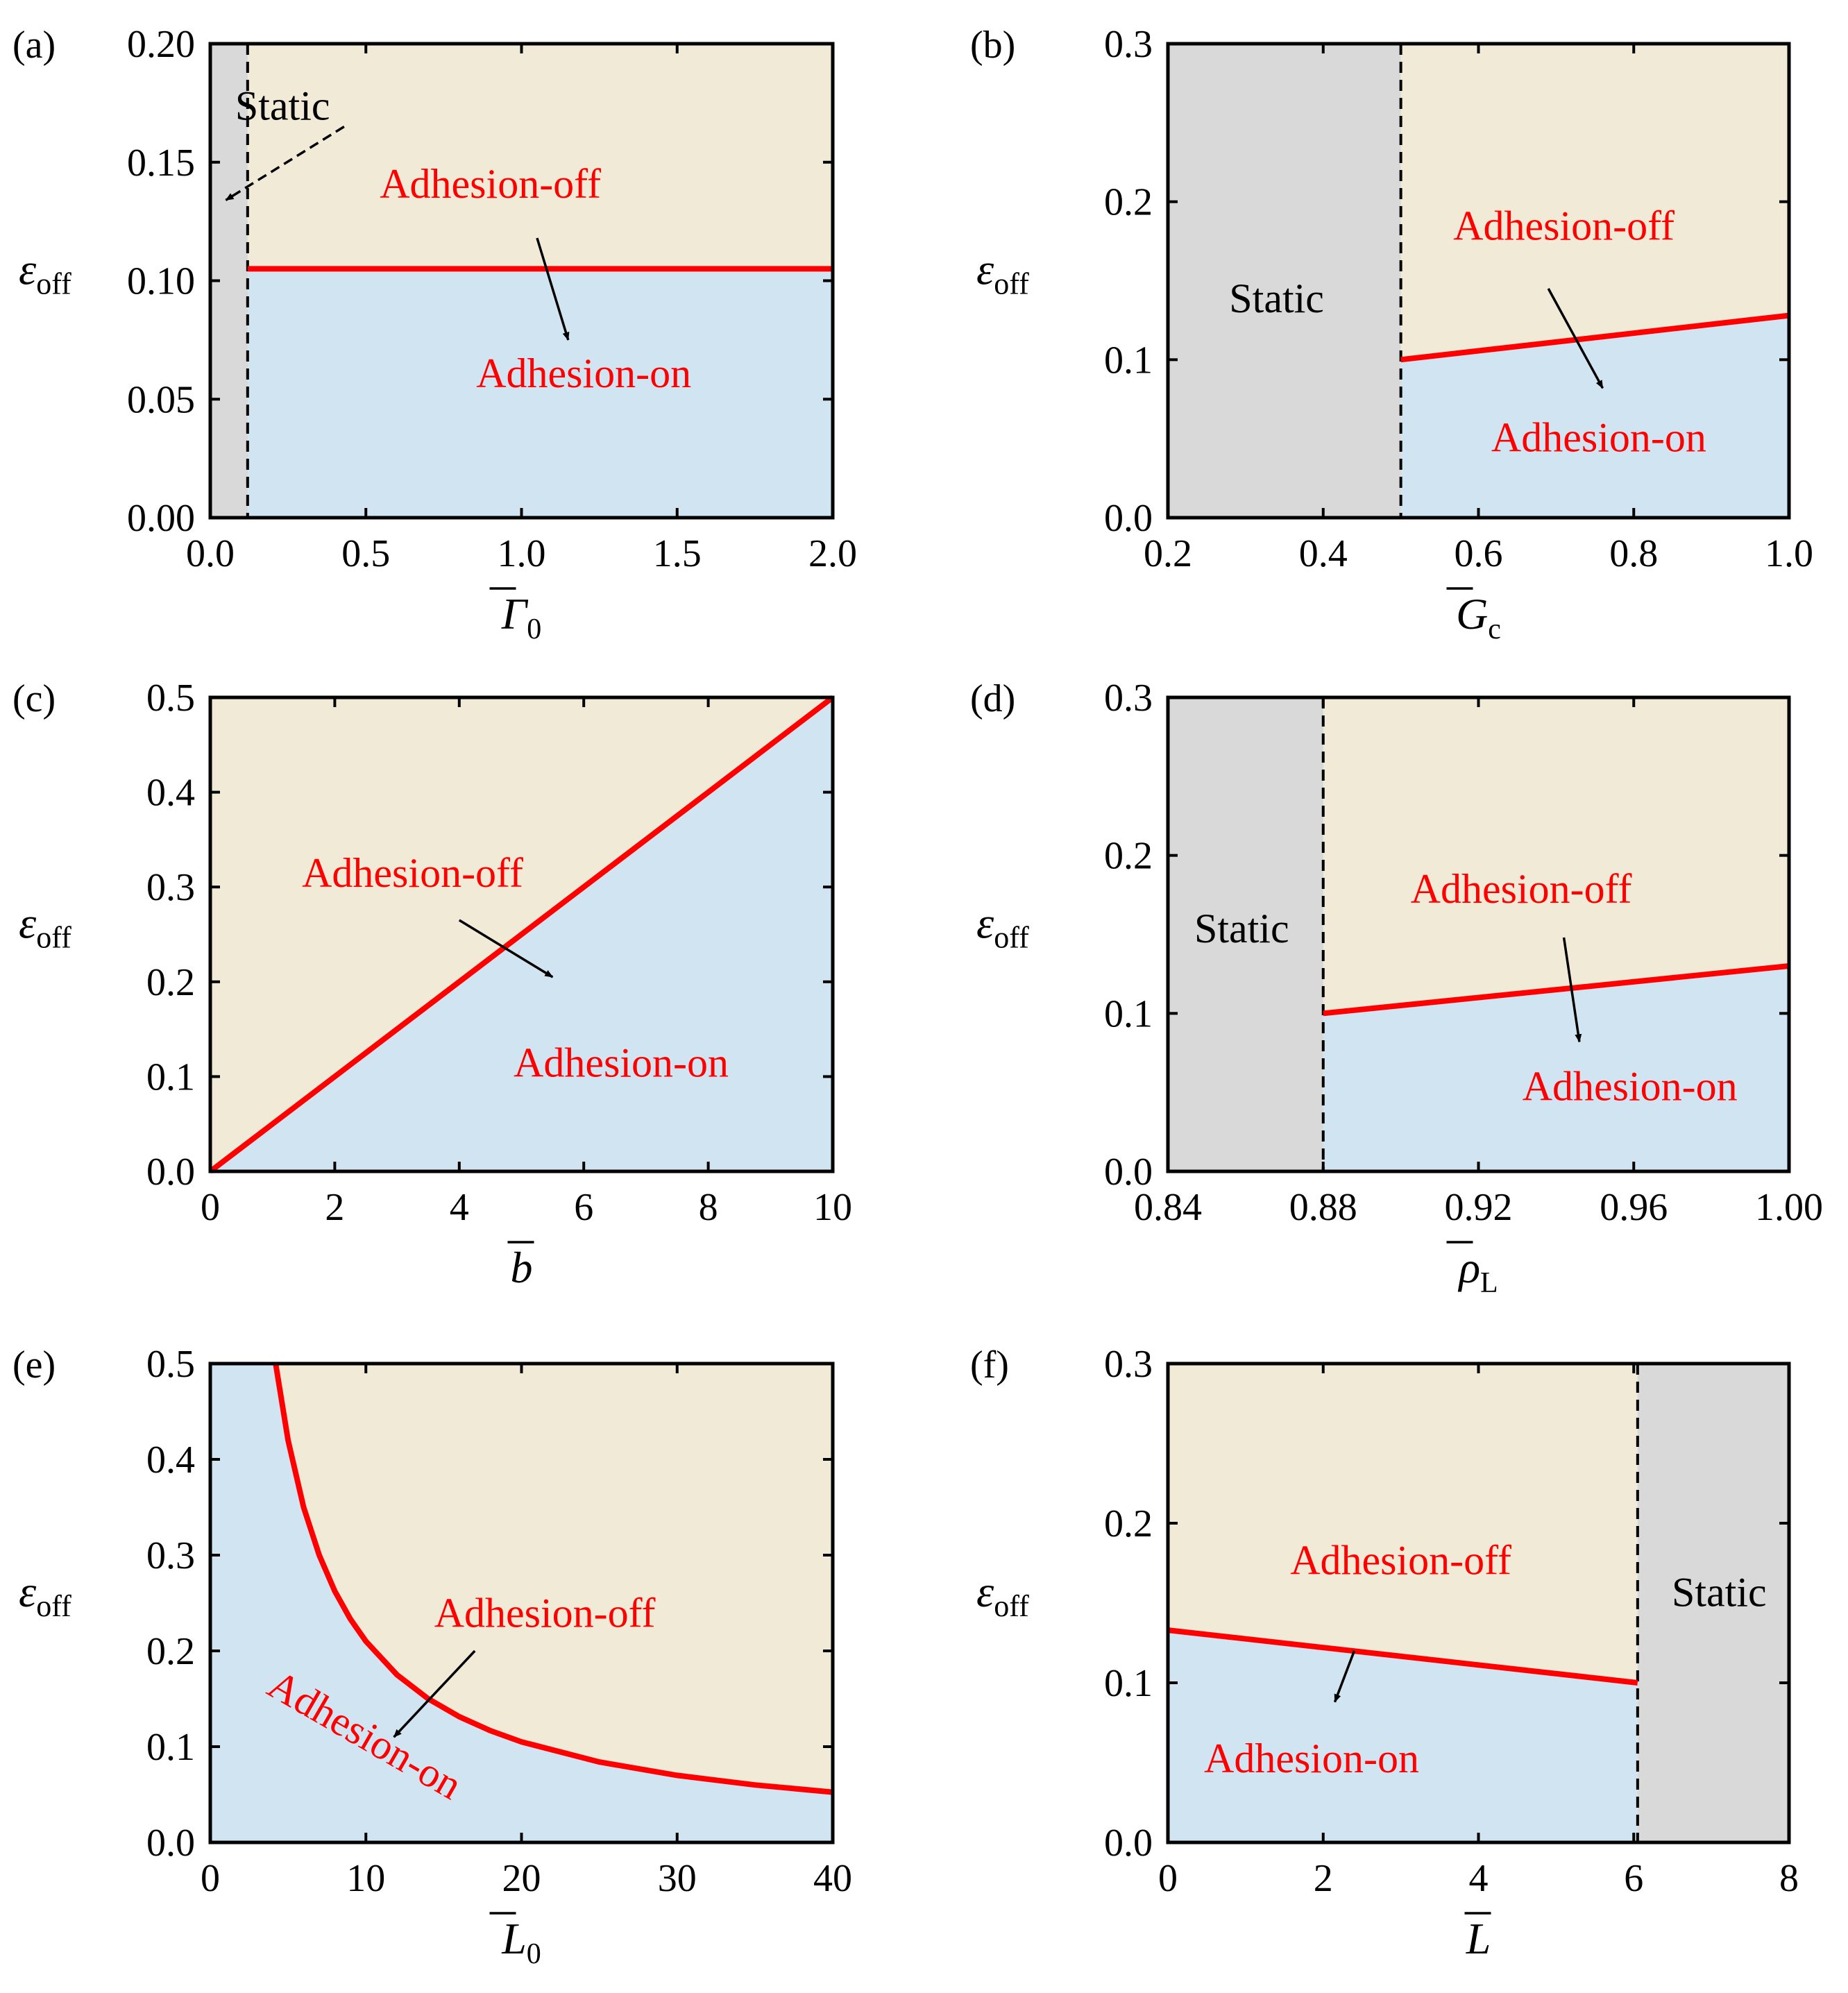 The height and width of the screenshot is (1993, 1848). What do you see at coordinates (1521, 889) in the screenshot?
I see `panel-d-label-adhesion-off: Adhesion-off` at bounding box center [1521, 889].